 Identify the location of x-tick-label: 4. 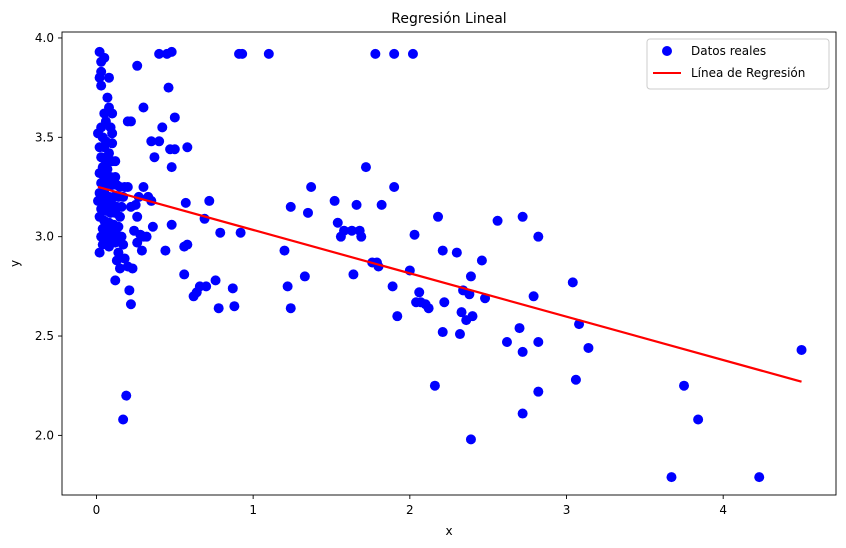
(723, 510).